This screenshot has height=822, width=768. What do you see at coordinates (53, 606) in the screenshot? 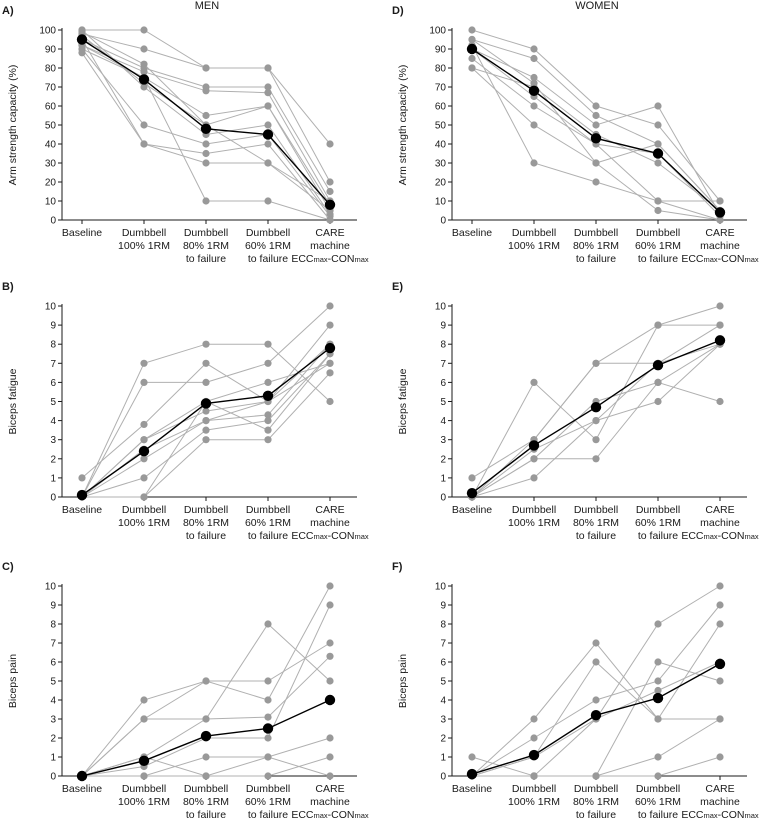
I see `y-tick-label: 9` at bounding box center [53, 606].